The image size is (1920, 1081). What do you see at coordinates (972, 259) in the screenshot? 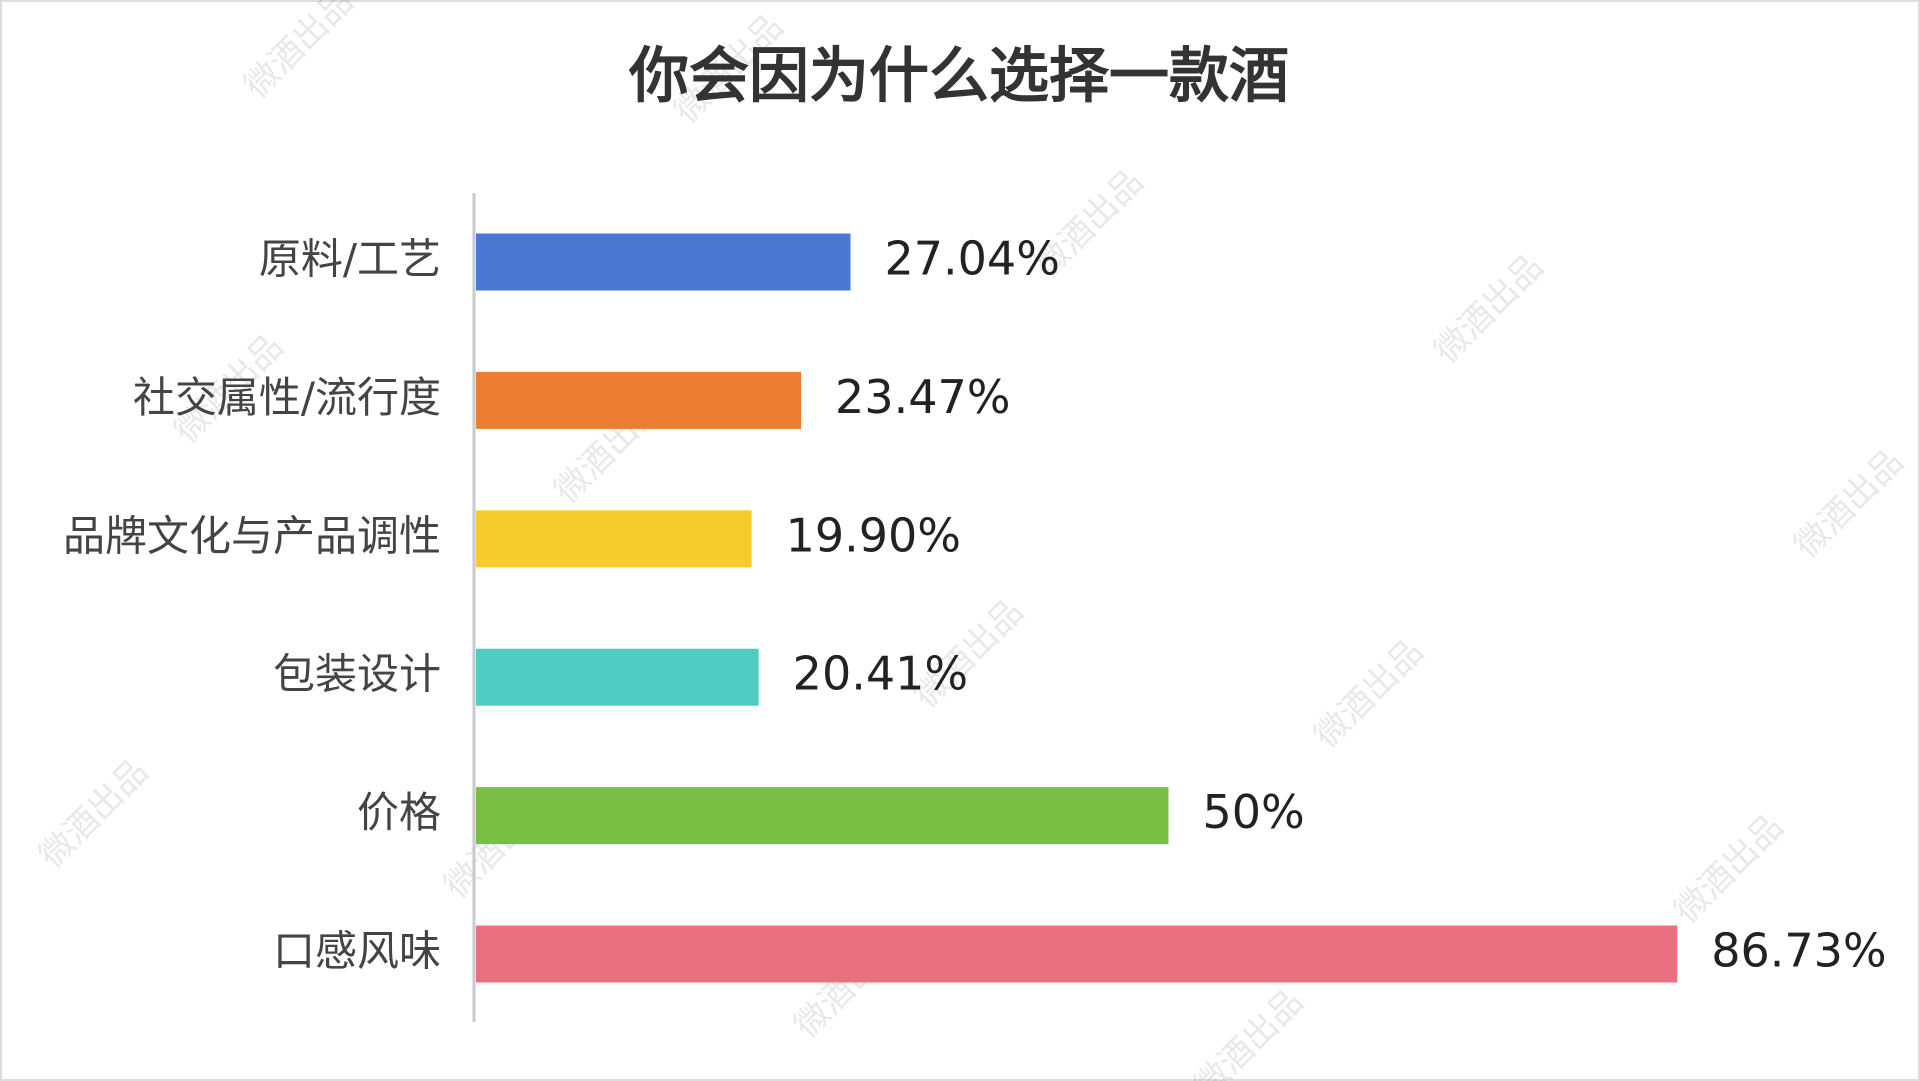
I see `value-label: 27.04%` at bounding box center [972, 259].